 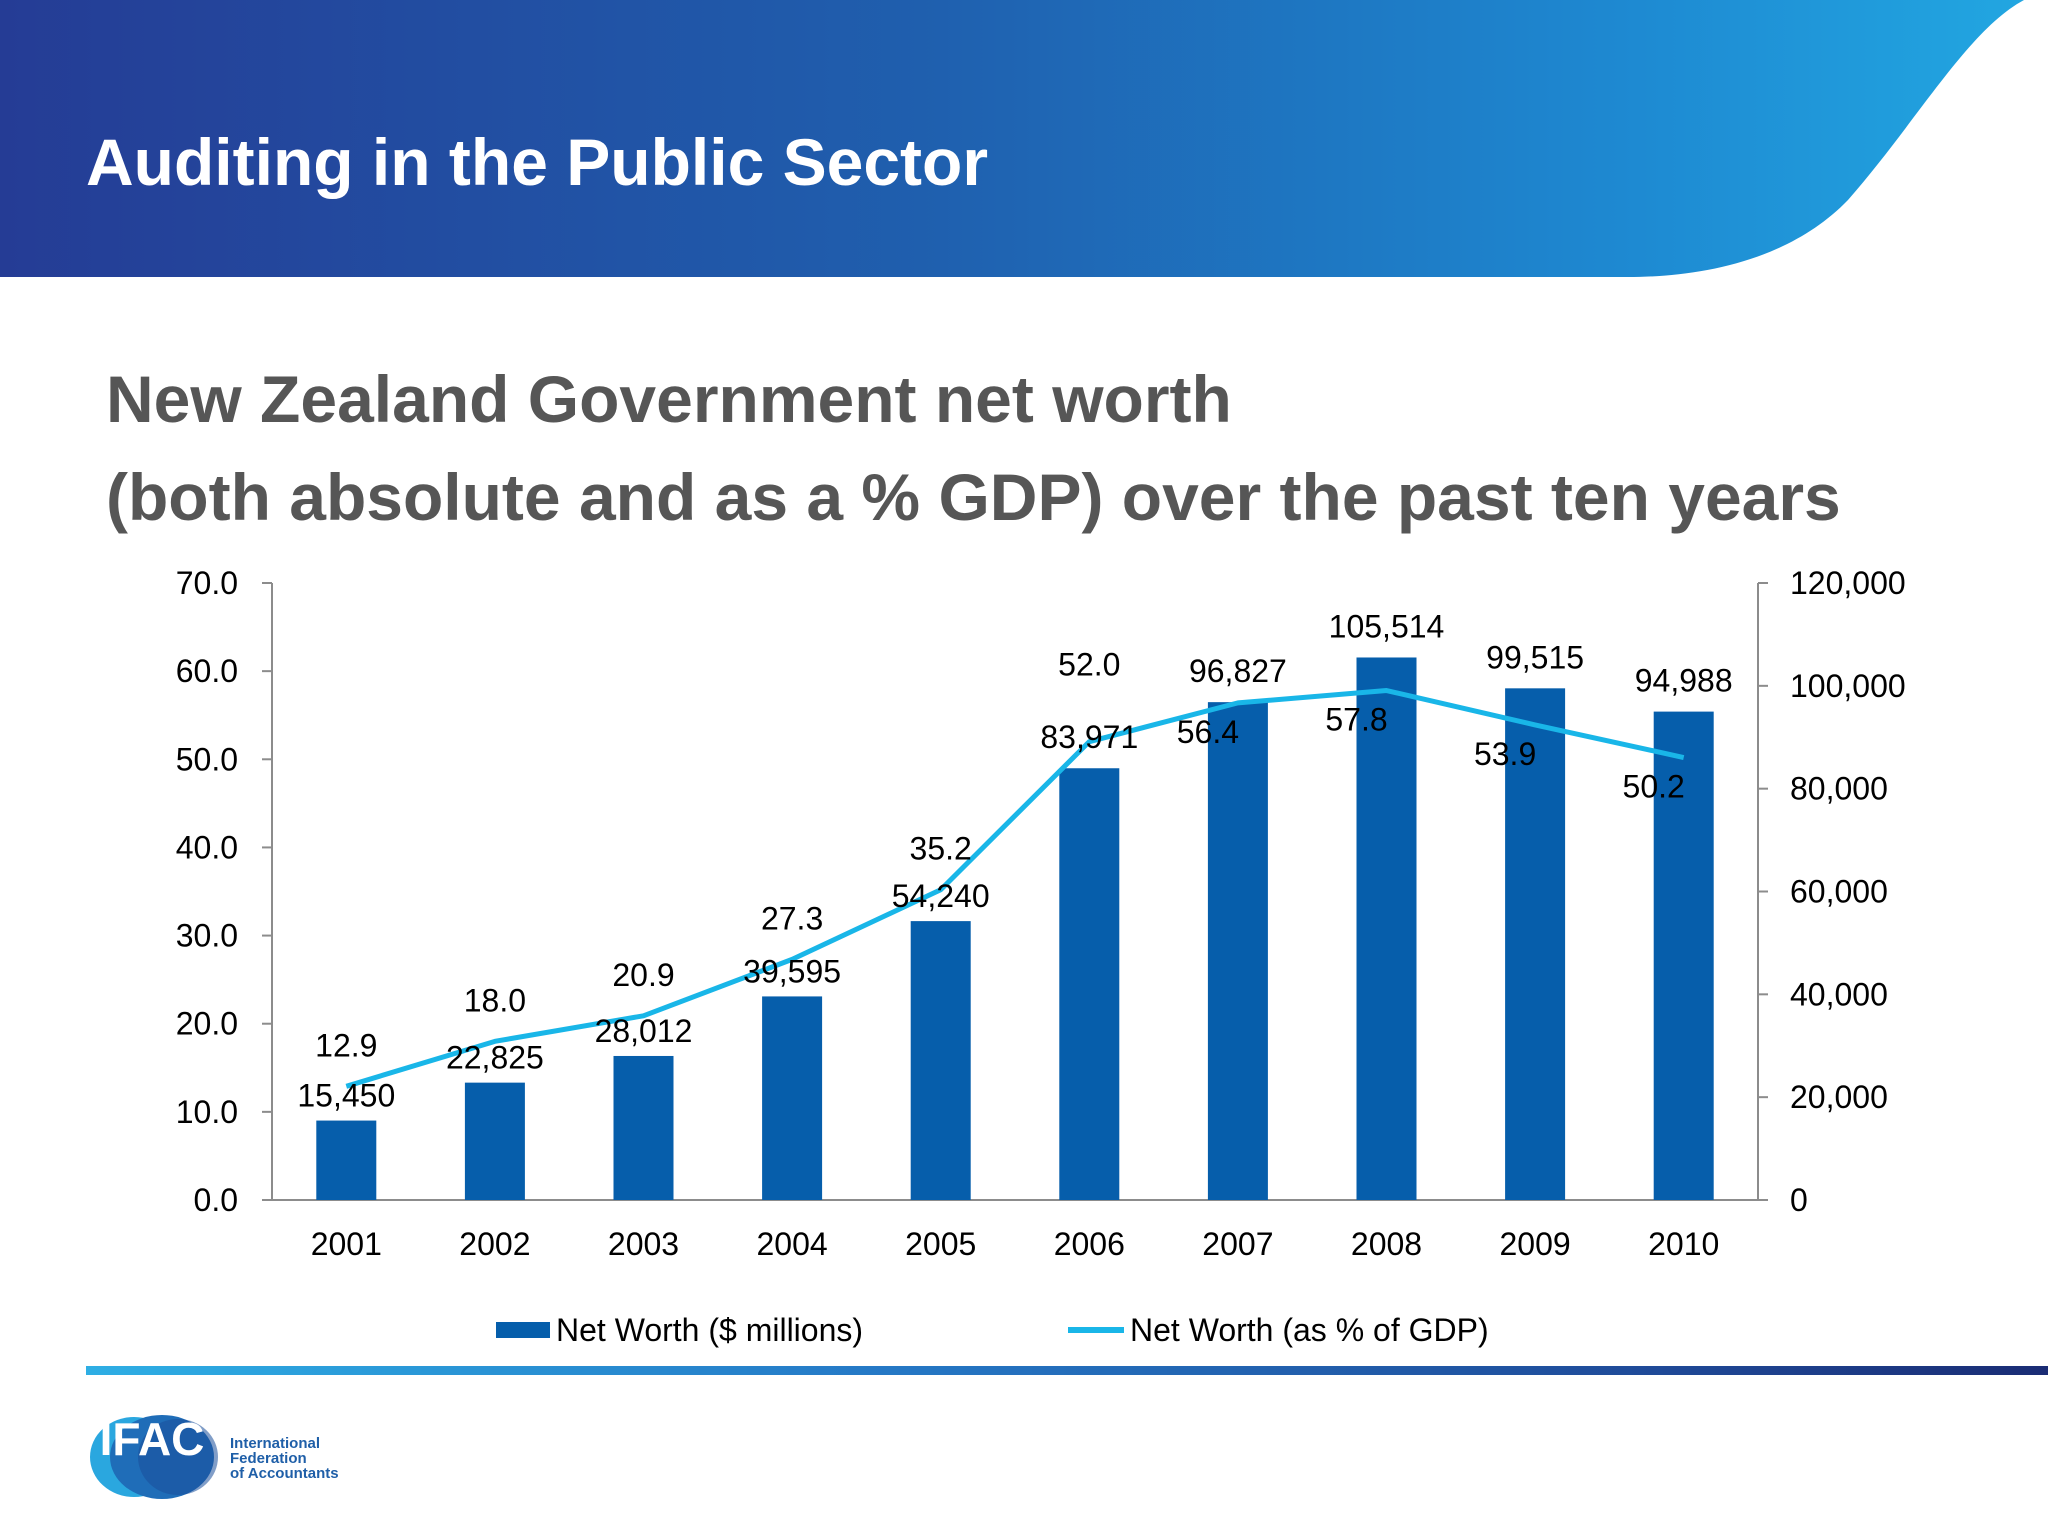 What do you see at coordinates (1683, 1244) in the screenshot?
I see `x-axis-tick-label: 2010` at bounding box center [1683, 1244].